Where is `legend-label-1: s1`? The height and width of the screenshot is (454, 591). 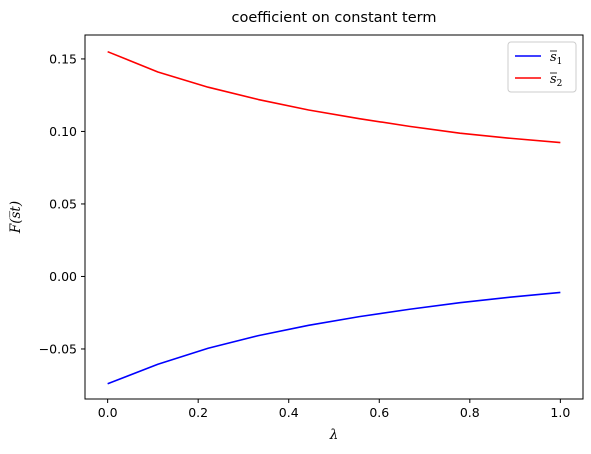 legend-label-1: s1 is located at coordinates (556, 58).